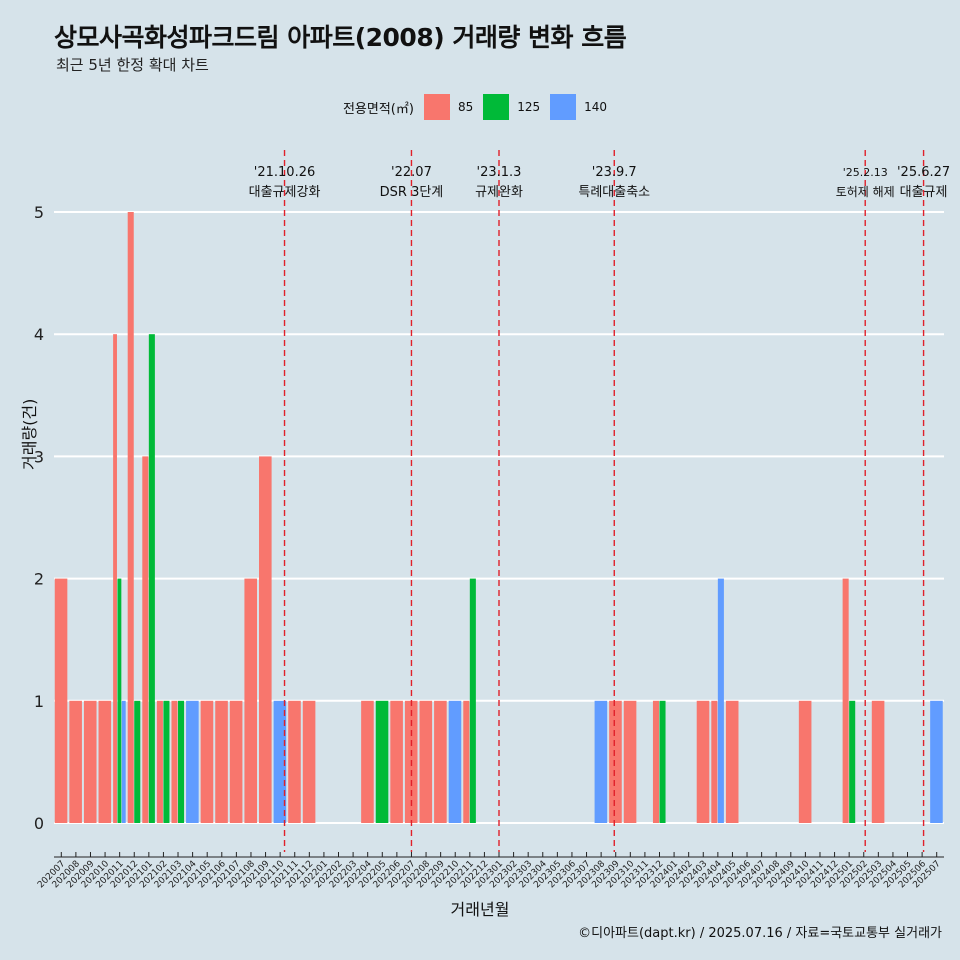  Describe the element at coordinates (923, 172) in the screenshot. I see `event-date-5: '25.6.27` at that location.